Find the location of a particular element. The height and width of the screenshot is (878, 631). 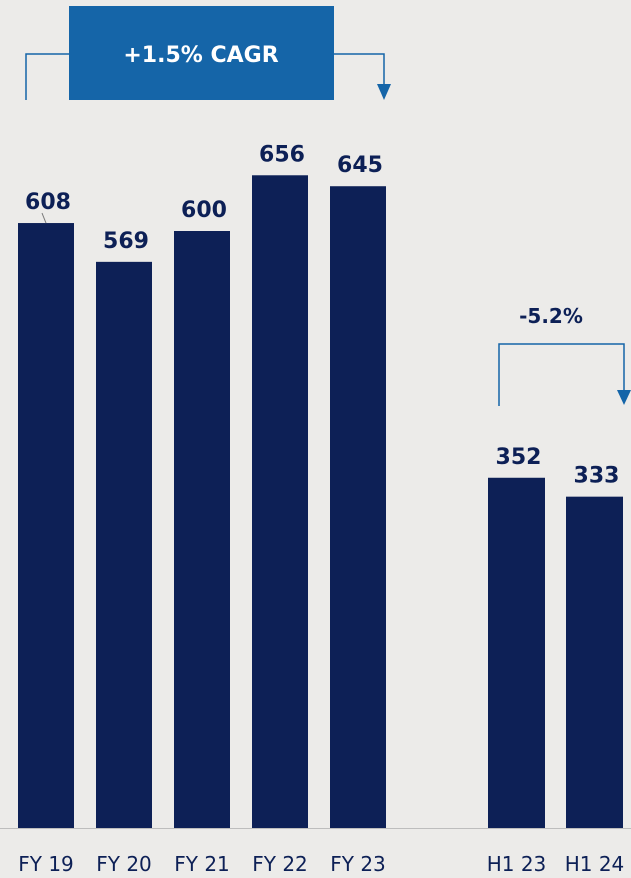

h1-bracket is located at coordinates (561, 374).